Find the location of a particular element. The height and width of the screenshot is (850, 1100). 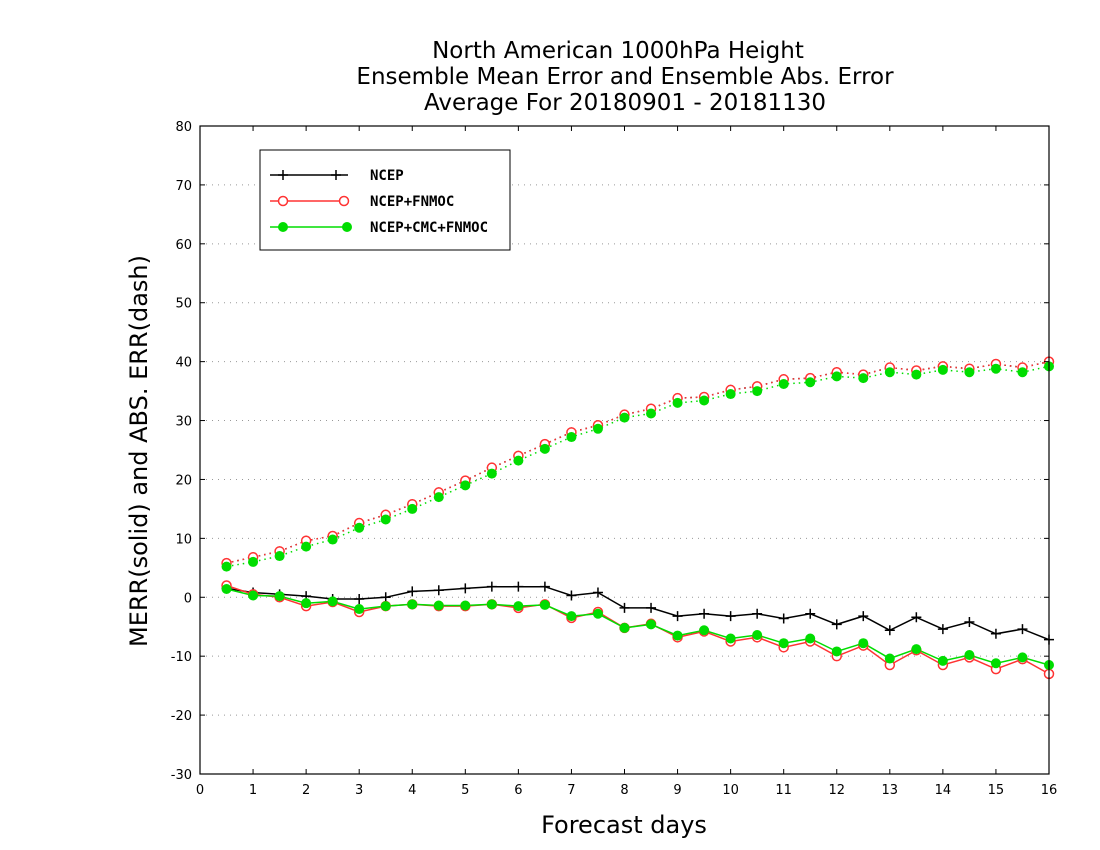

y-axis-label: MERR(solid) and ABS. ERR(dash) is located at coordinates (139, 451).